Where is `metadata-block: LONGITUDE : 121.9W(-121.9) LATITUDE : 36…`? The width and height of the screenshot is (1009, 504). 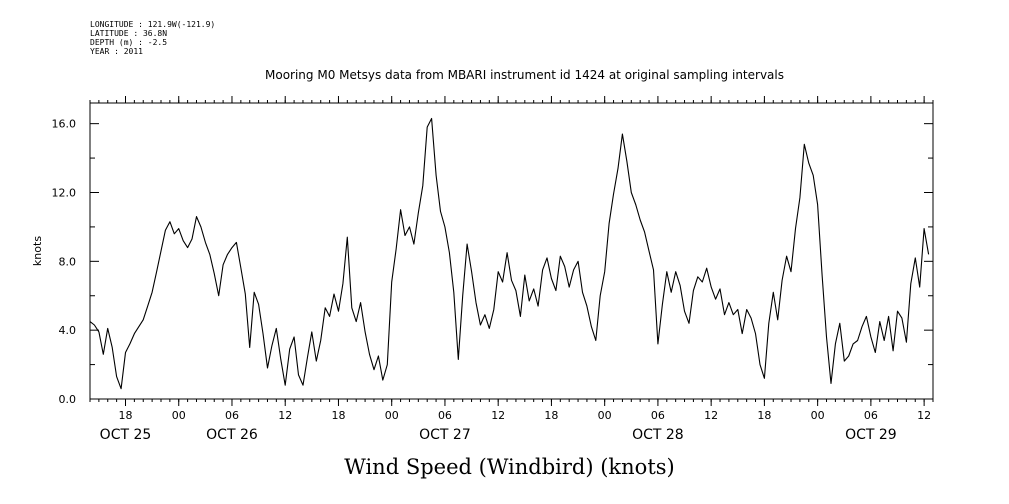 metadata-block: LONGITUDE : 121.9W(-121.9) LATITUDE : 36… is located at coordinates (152, 38).